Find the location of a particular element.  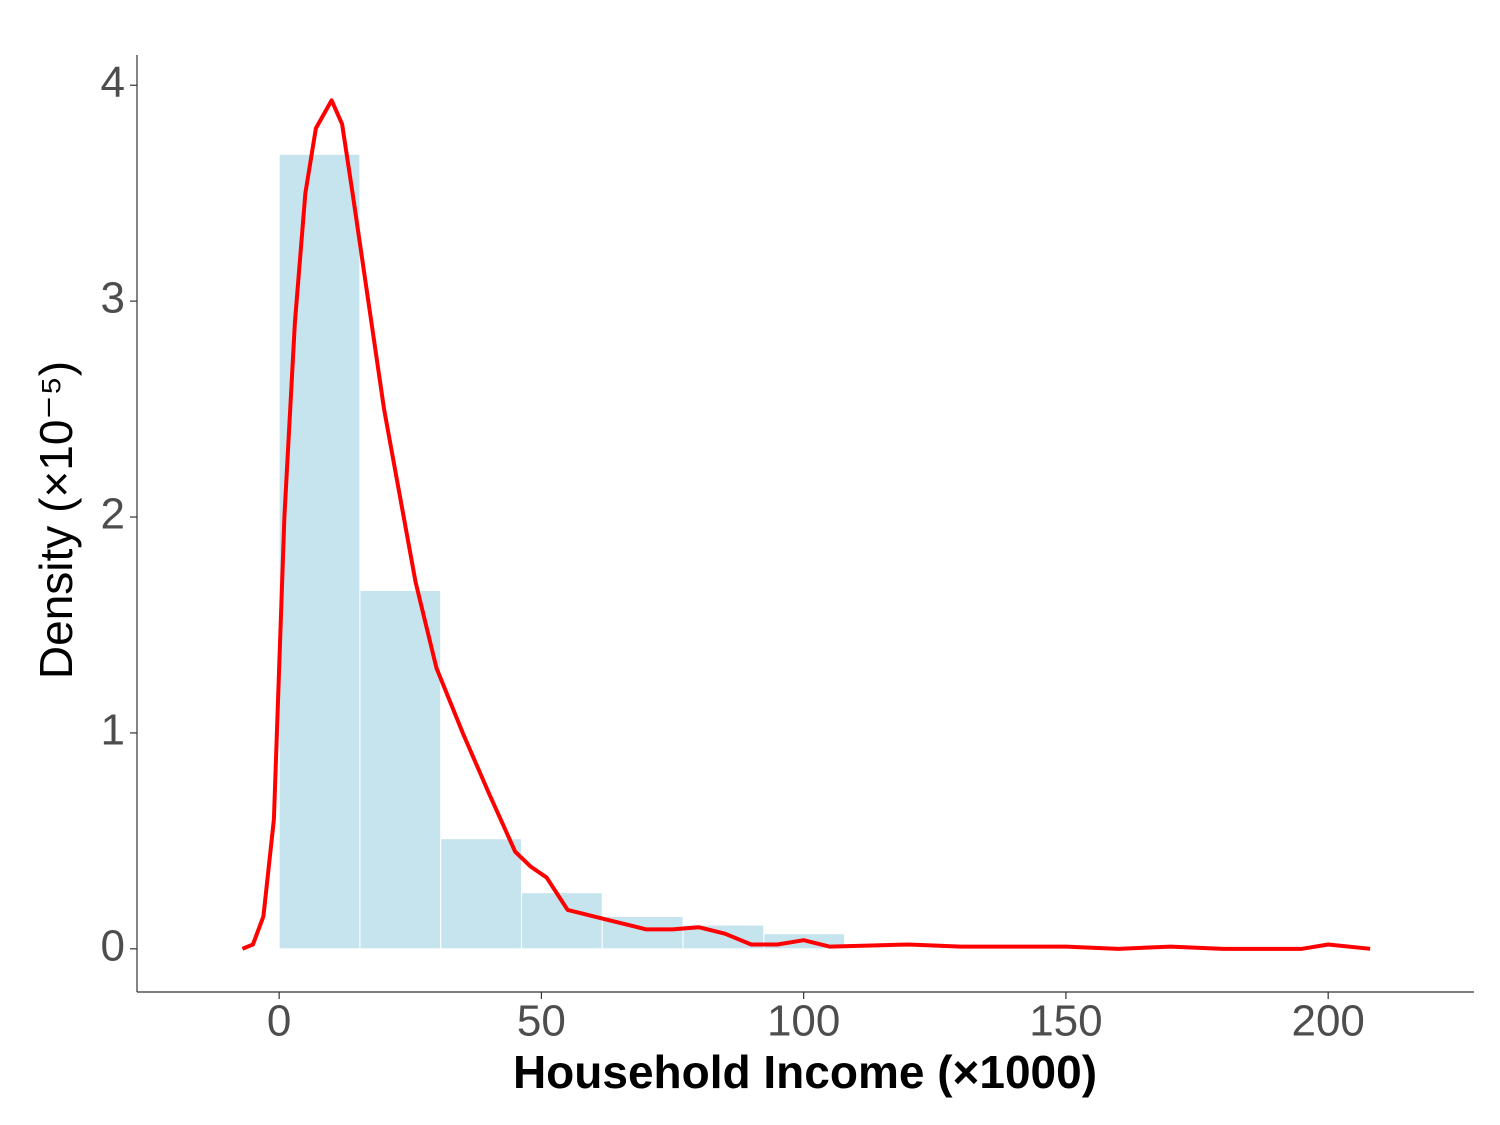

y-tick-label: 3 is located at coordinates (113, 298).